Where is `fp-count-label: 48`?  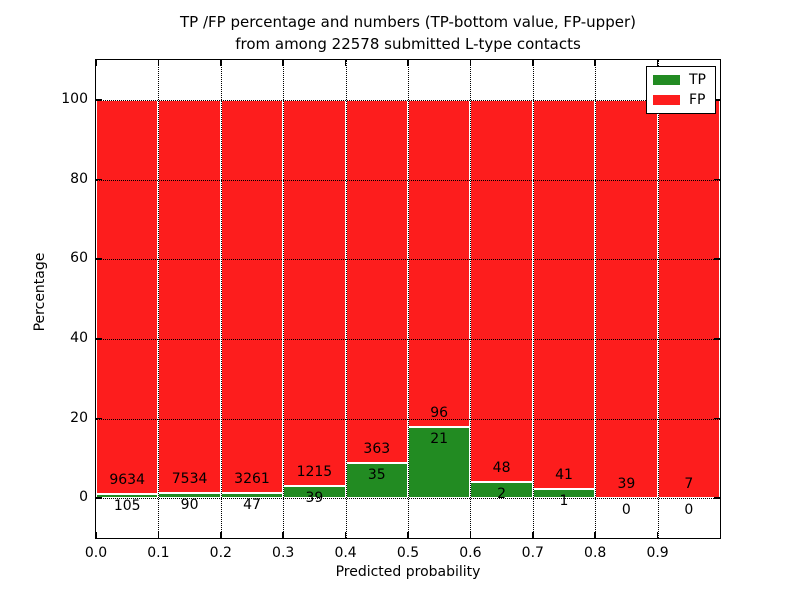
fp-count-label: 48 is located at coordinates (501, 468).